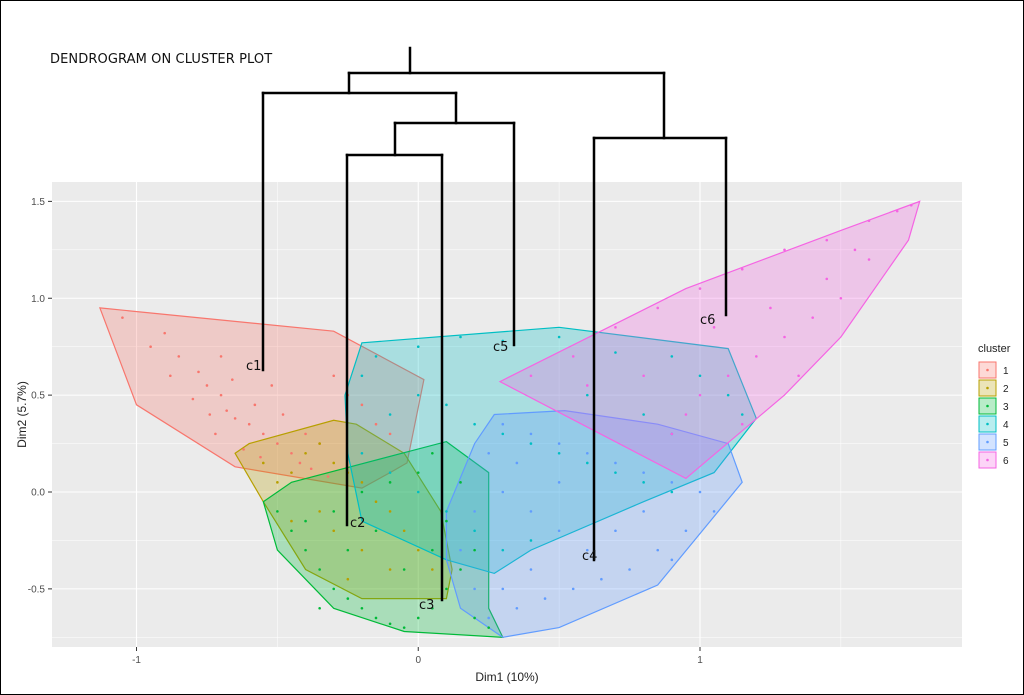 This screenshot has height=695, width=1024. Describe the element at coordinates (418, 660) in the screenshot. I see `x-tick-label: 0` at that location.